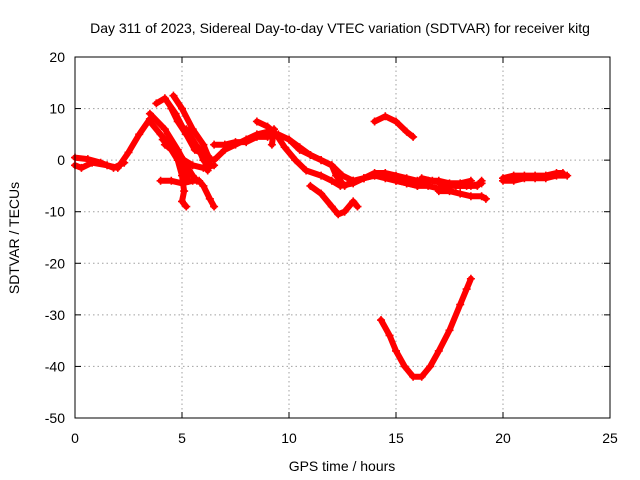 This screenshot has height=480, width=640. I want to click on y-axis-label: SDTVAR / TECUs, so click(14, 238).